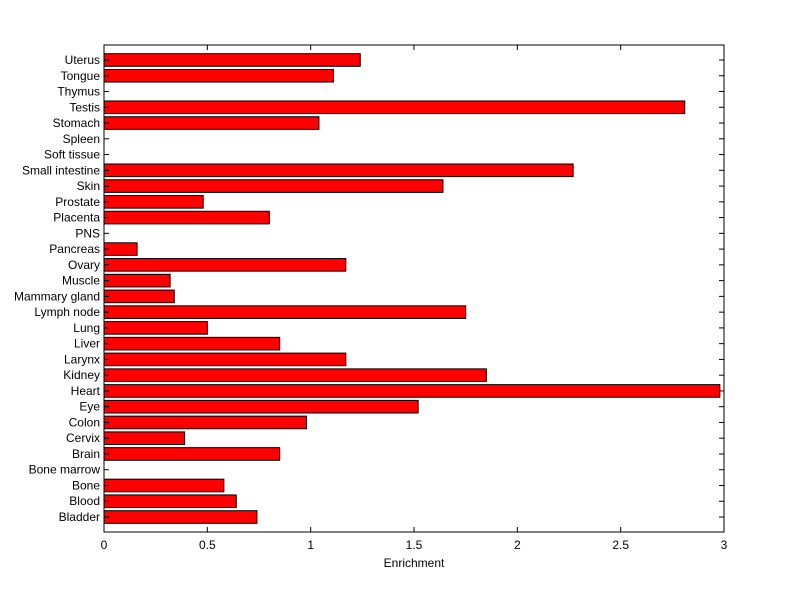  What do you see at coordinates (232, 60) in the screenshot?
I see `bar-uterus` at bounding box center [232, 60].